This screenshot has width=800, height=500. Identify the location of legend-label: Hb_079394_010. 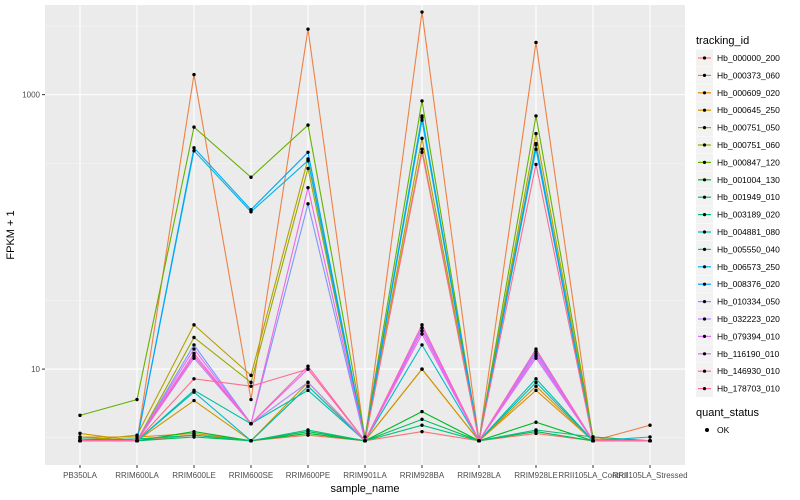
(748, 336).